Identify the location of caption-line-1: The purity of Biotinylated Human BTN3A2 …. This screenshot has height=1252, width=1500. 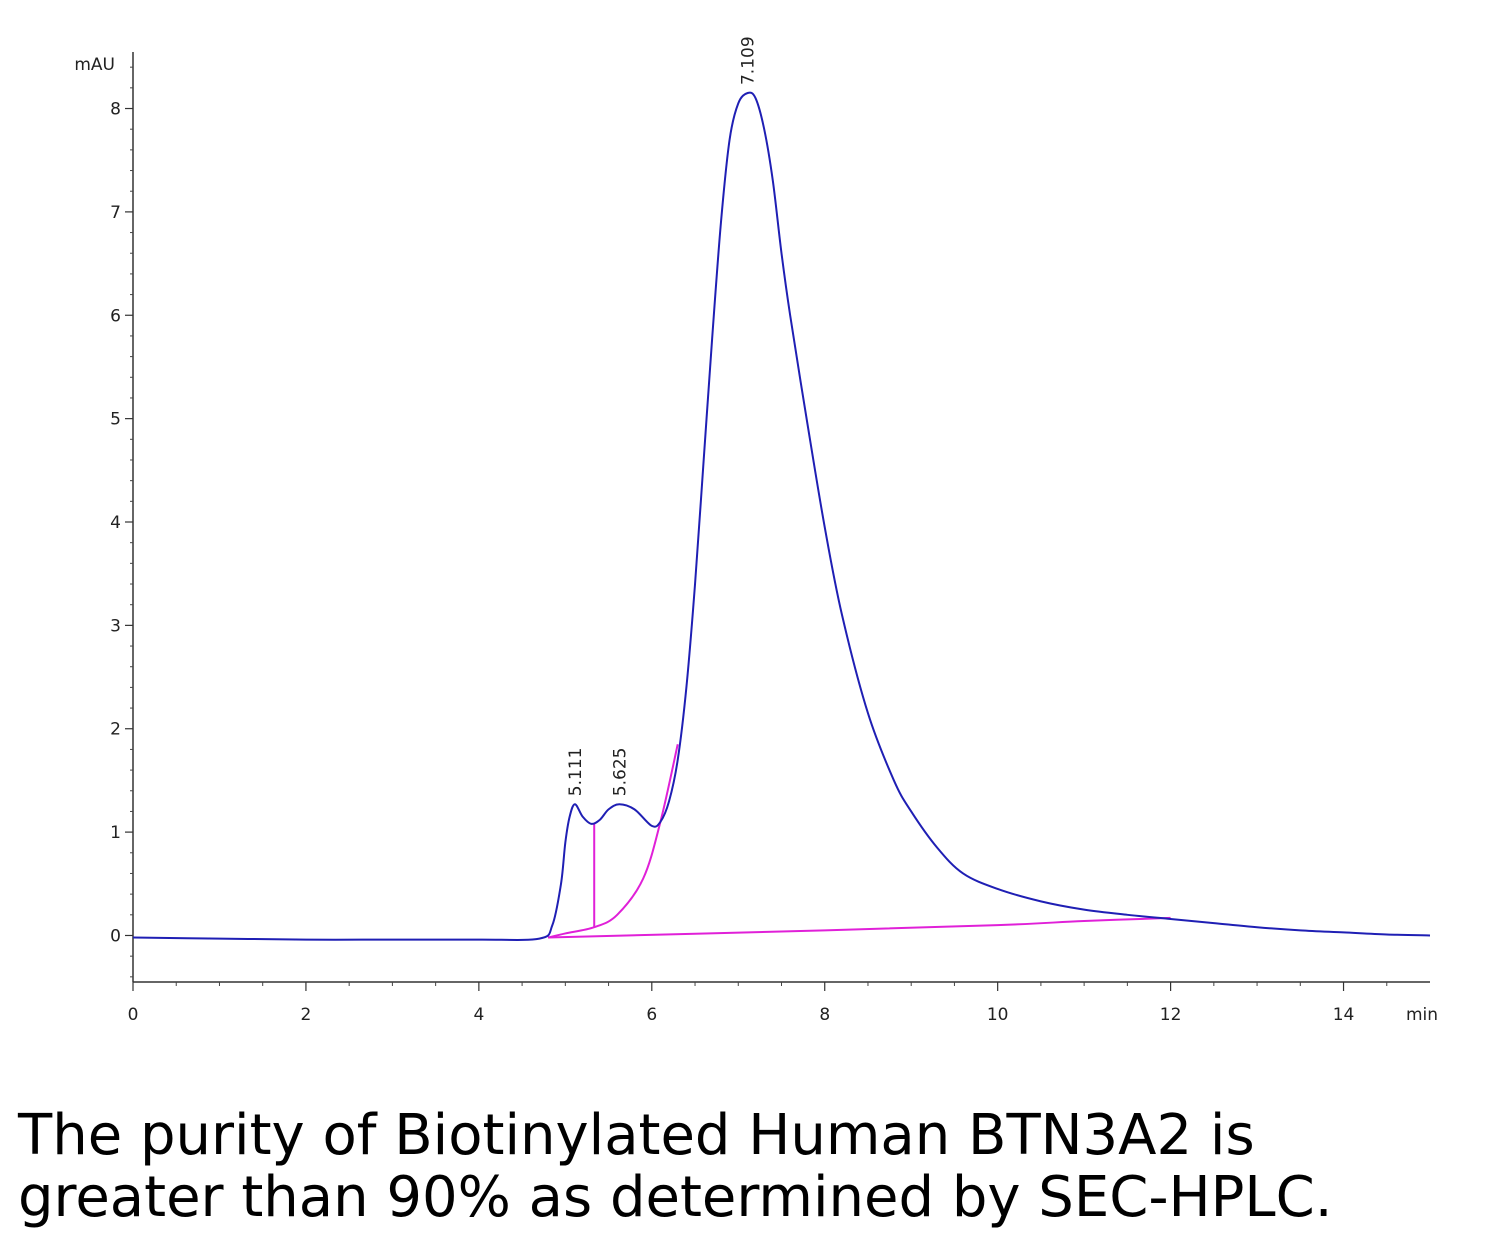
(636, 1135).